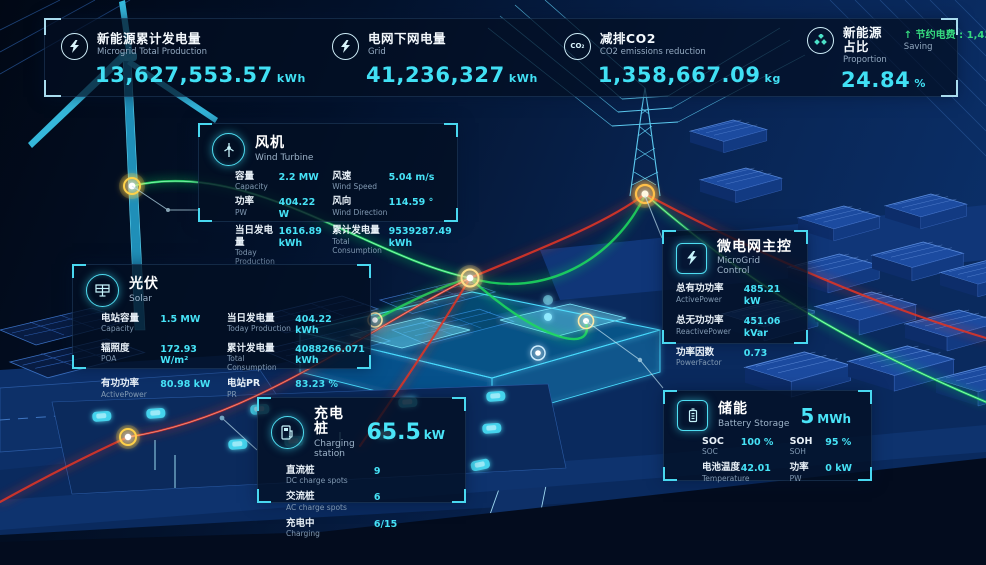 The image size is (986, 565). Describe the element at coordinates (451, 74) in the screenshot. I see `kpi-value: 41,236,327 kWh` at that location.